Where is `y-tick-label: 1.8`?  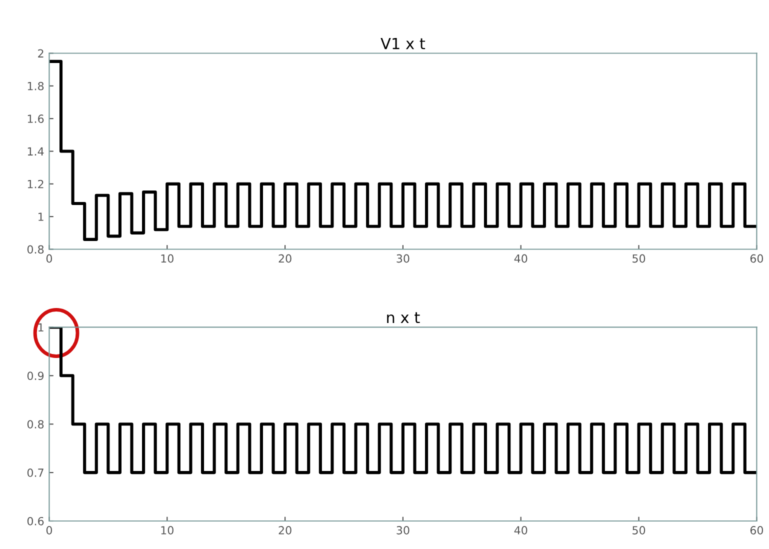 y-tick-label: 1.8 is located at coordinates (36, 86).